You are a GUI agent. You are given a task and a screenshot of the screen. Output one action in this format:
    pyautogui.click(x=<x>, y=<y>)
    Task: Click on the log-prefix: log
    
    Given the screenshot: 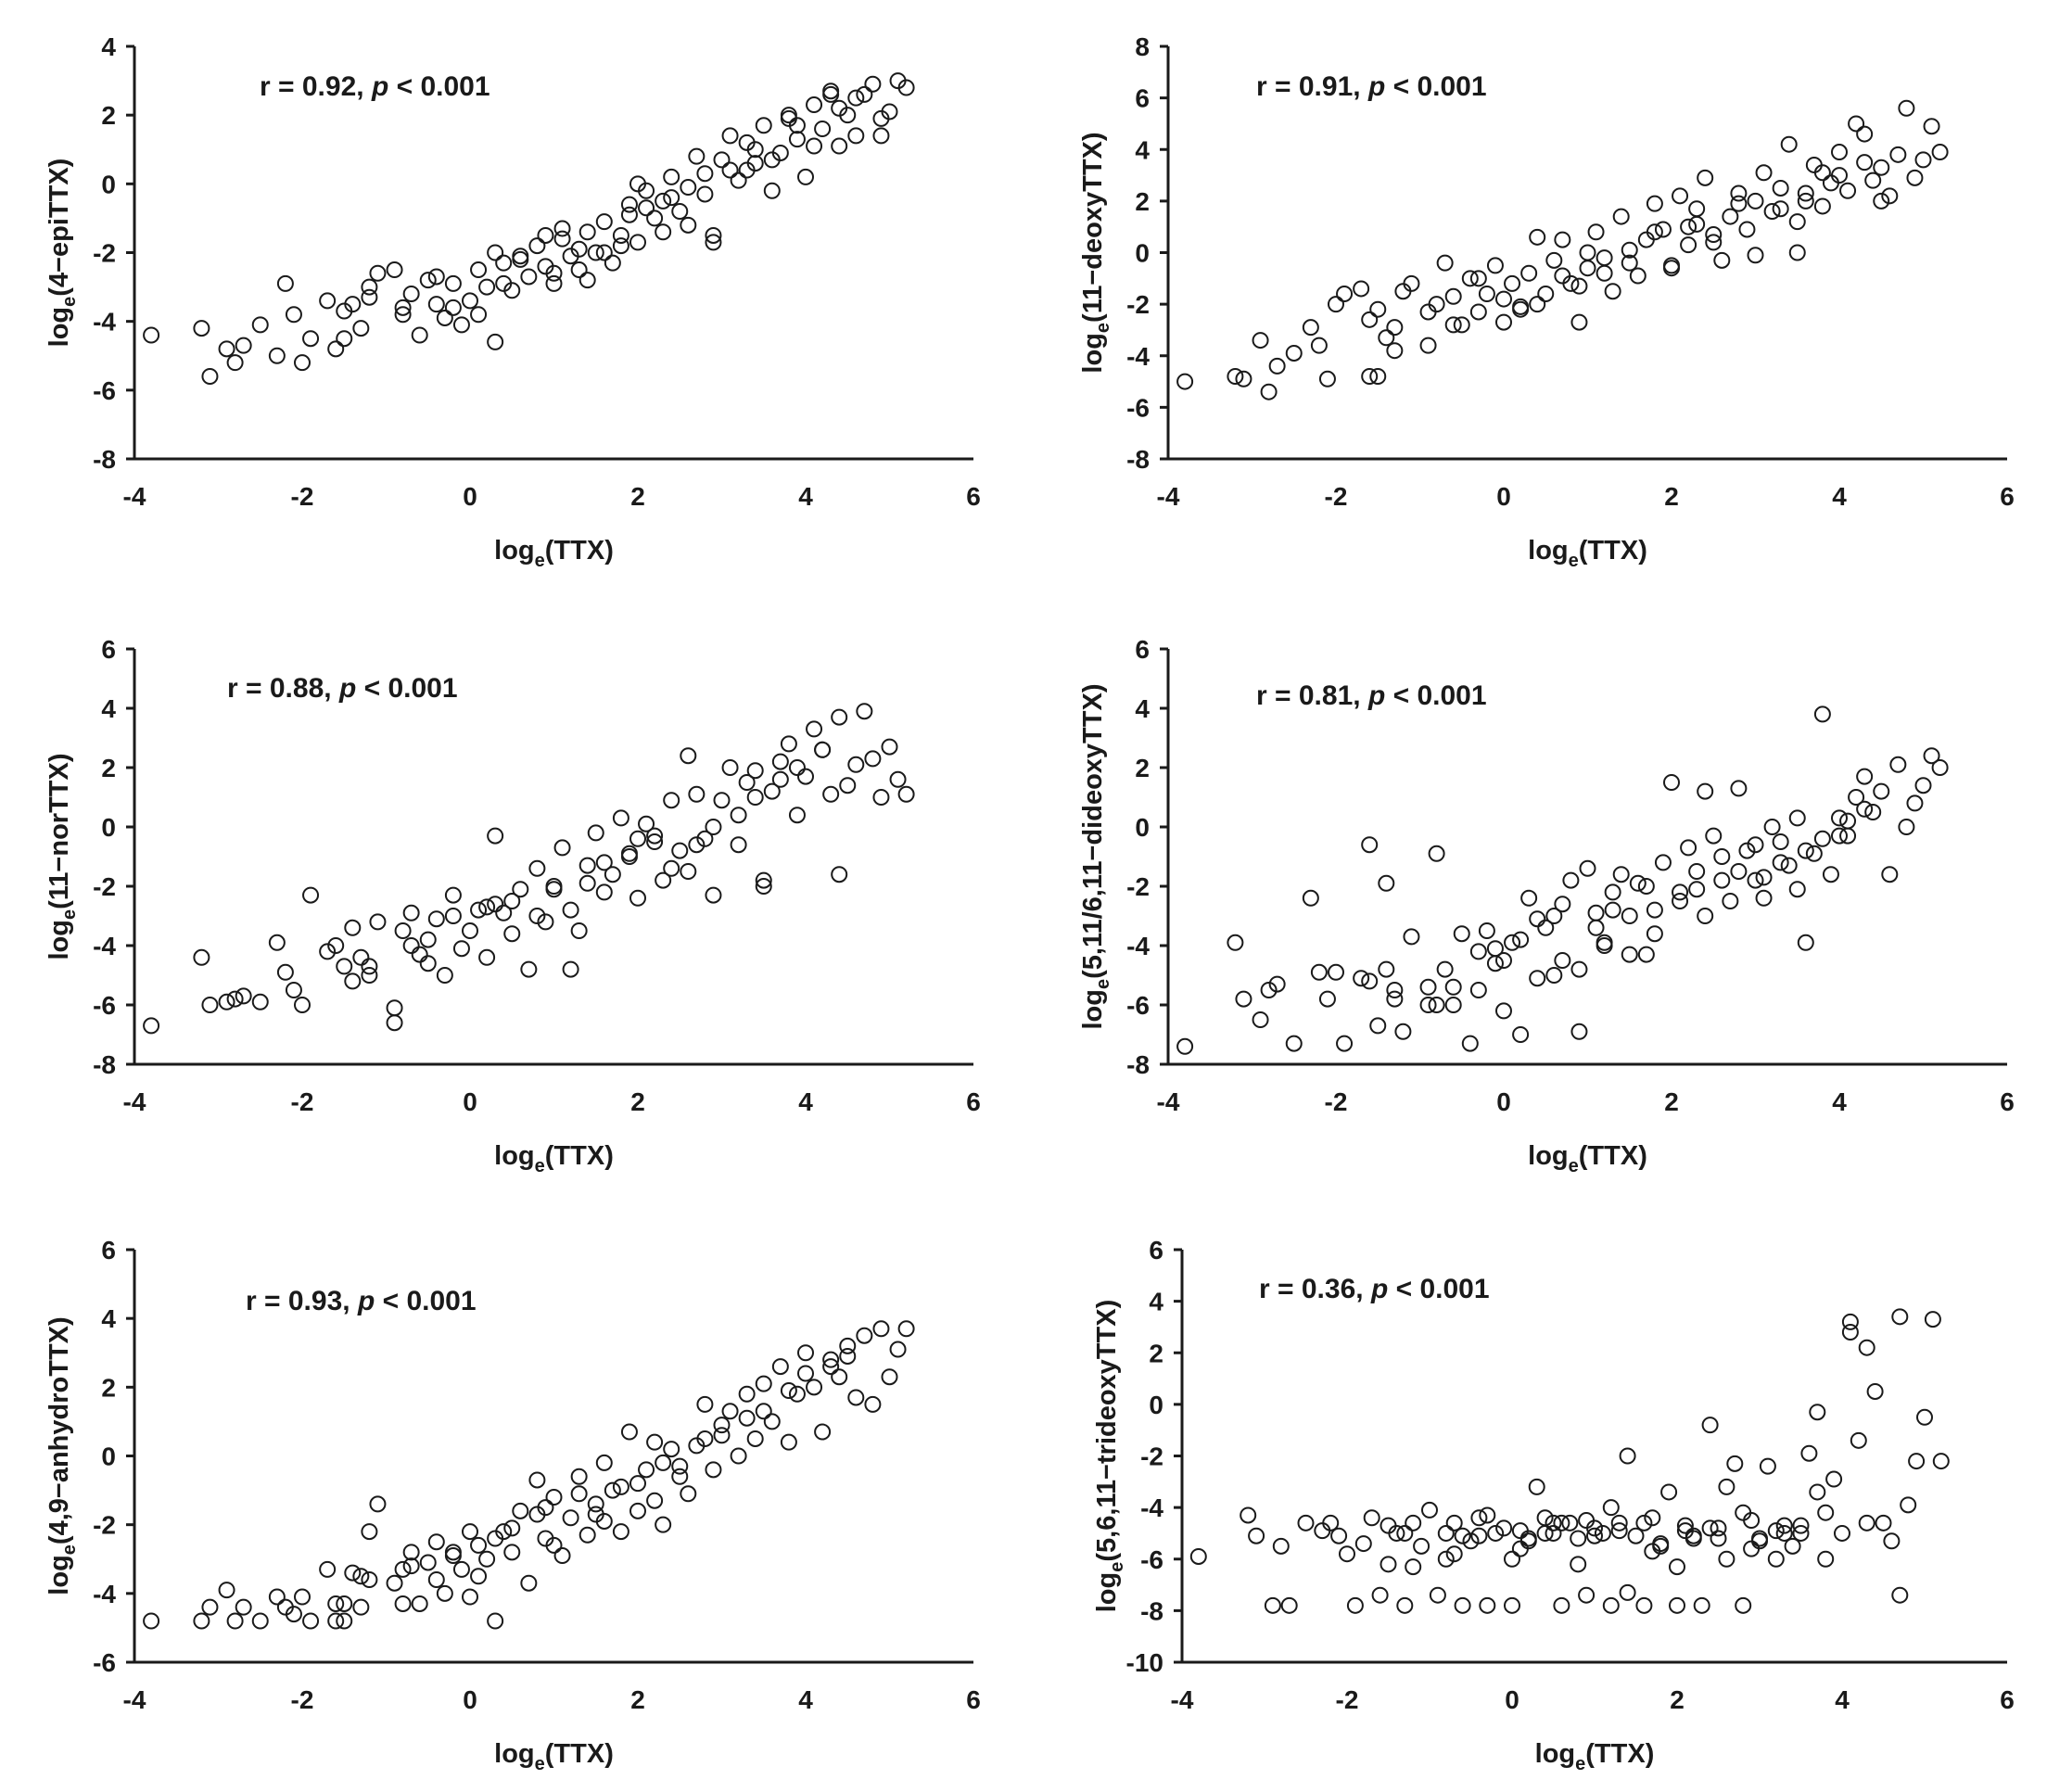 What is the action you would take?
    pyautogui.click(x=1107, y=1593)
    